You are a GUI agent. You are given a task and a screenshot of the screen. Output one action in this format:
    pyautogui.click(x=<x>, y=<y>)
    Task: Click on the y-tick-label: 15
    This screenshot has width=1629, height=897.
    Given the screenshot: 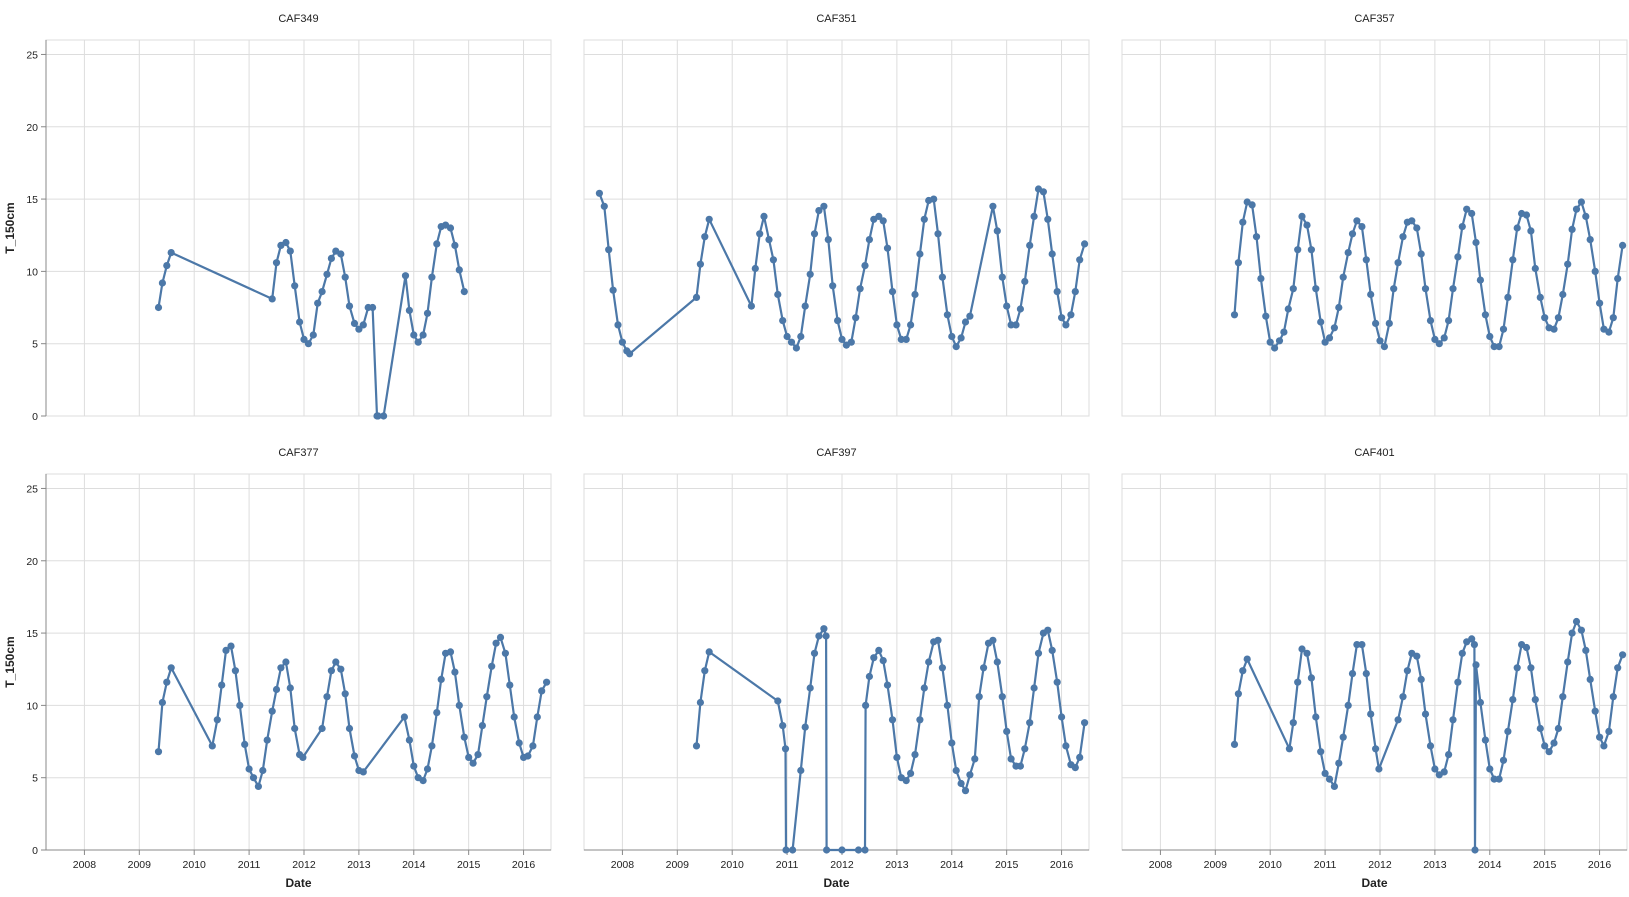 What is the action you would take?
    pyautogui.click(x=32, y=634)
    